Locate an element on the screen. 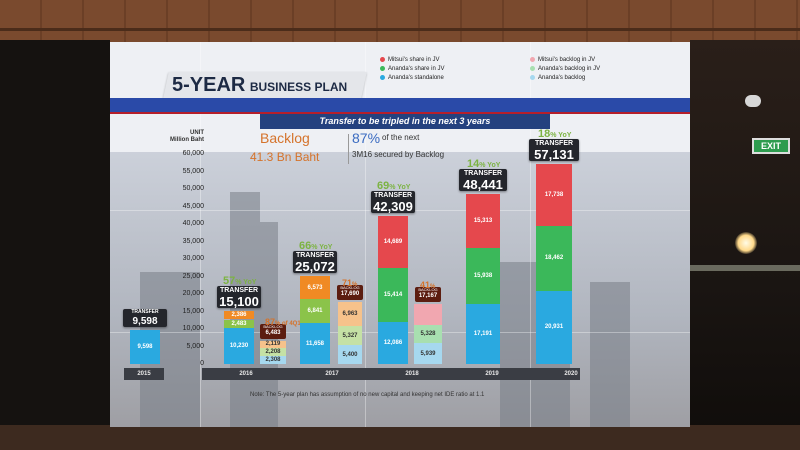  year-label: 2019 is located at coordinates (492, 374).